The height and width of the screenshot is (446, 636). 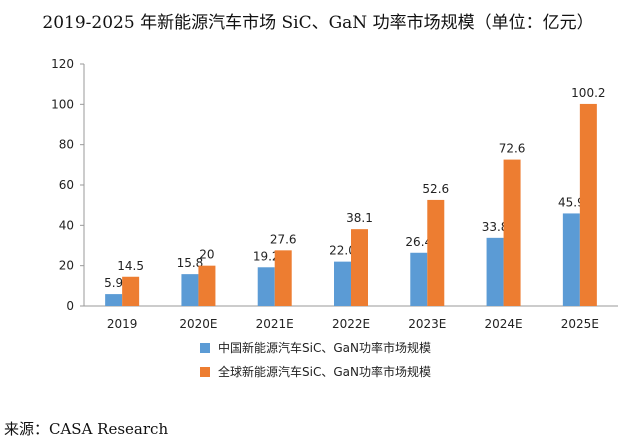 What do you see at coordinates (130, 266) in the screenshot?
I see `data-label: 14.5` at bounding box center [130, 266].